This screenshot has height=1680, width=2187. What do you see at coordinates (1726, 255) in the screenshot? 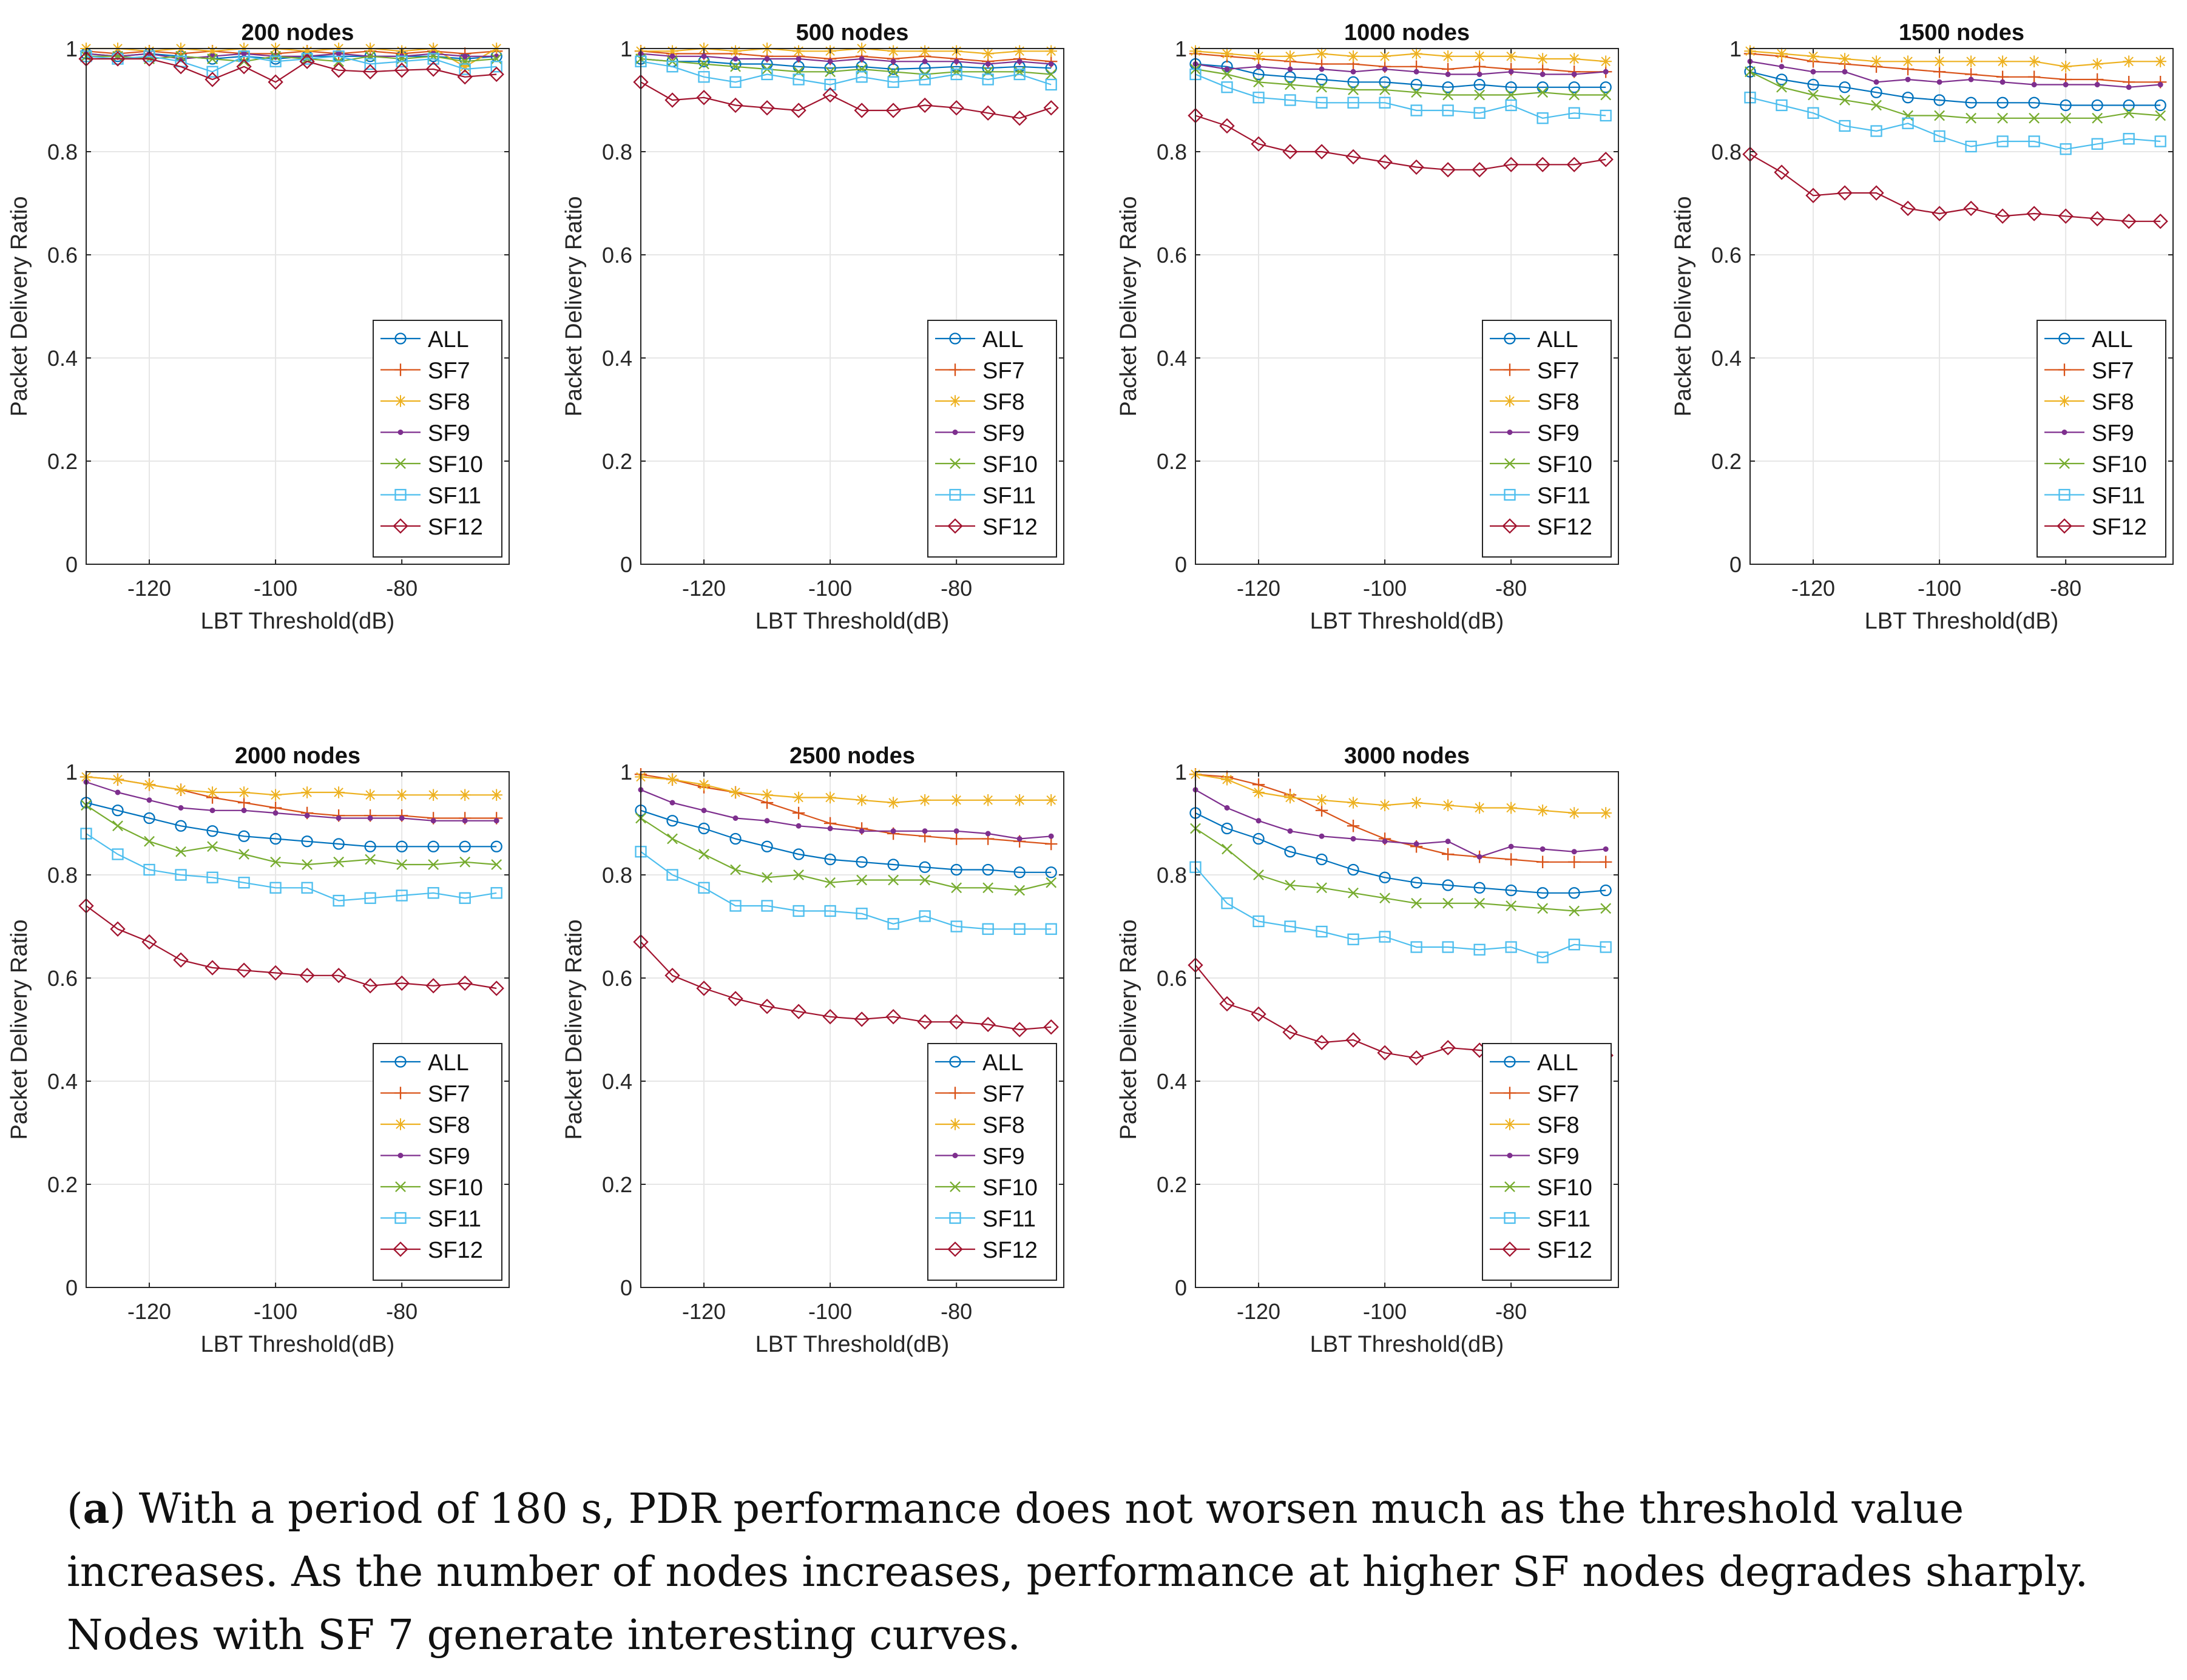
I see `y-tick-label: 0.6` at bounding box center [1726, 255].